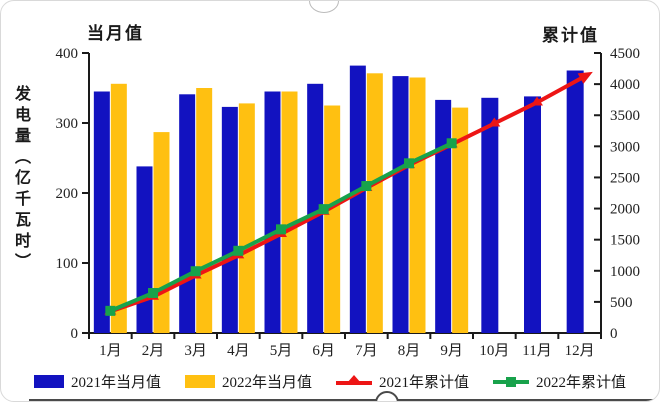  I want to click on right-axis-tick-label: 2000, so click(625, 210).